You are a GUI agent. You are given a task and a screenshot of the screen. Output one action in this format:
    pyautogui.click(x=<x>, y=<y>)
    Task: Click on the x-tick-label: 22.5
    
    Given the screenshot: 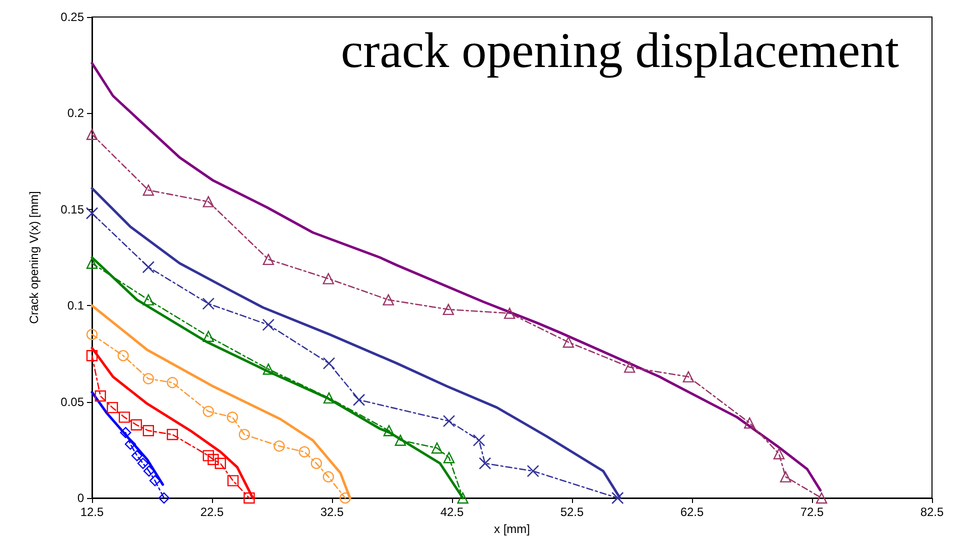 What is the action you would take?
    pyautogui.click(x=212, y=512)
    